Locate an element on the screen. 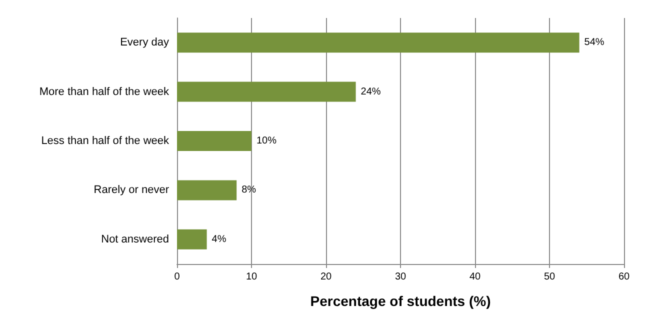  y-tick-label: Every day is located at coordinates (145, 42).